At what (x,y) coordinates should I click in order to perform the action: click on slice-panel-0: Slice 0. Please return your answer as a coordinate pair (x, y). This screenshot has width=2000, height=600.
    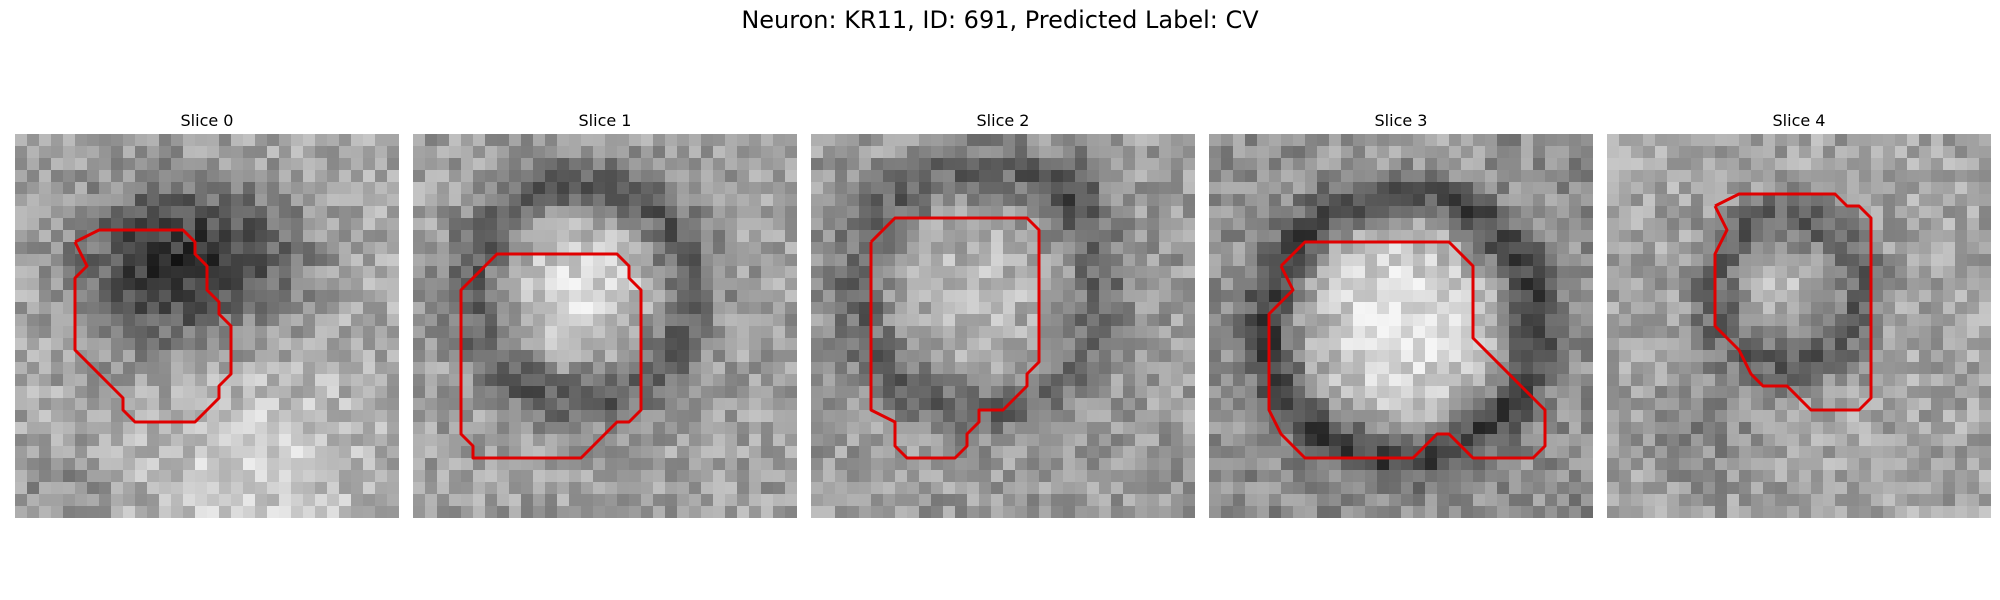
    Looking at the image, I should click on (207, 313).